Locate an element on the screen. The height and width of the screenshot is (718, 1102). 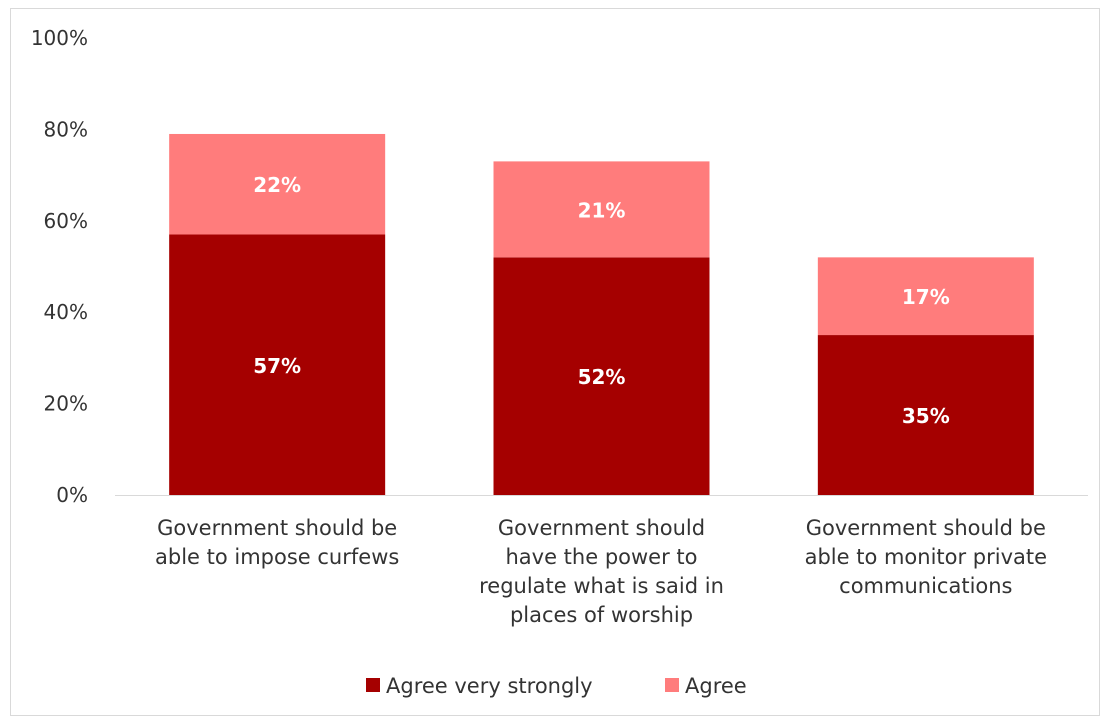
data-label: 17% is located at coordinates (926, 297).